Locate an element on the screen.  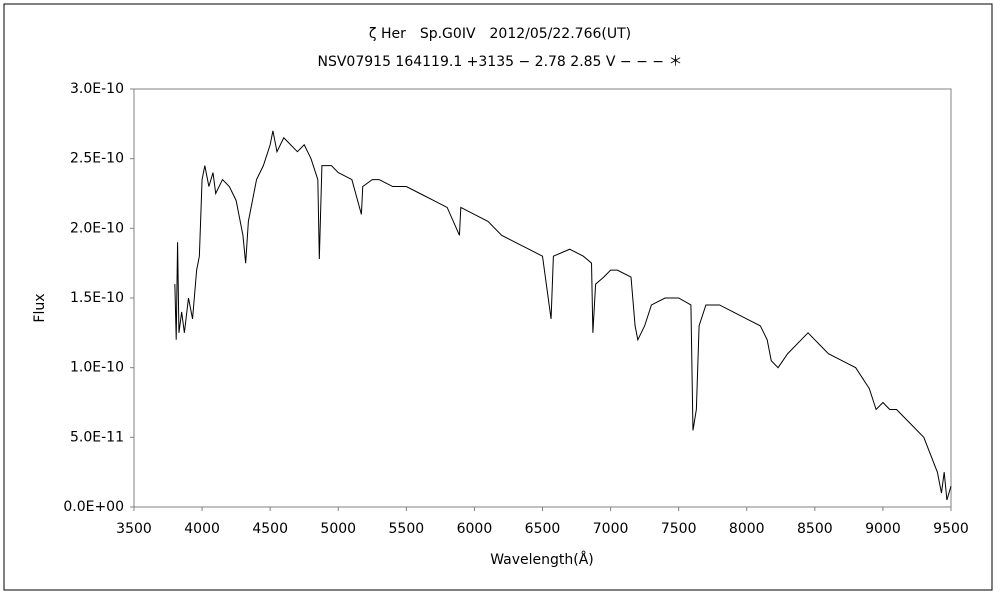
x-tick-label: 9000 is located at coordinates (883, 529).